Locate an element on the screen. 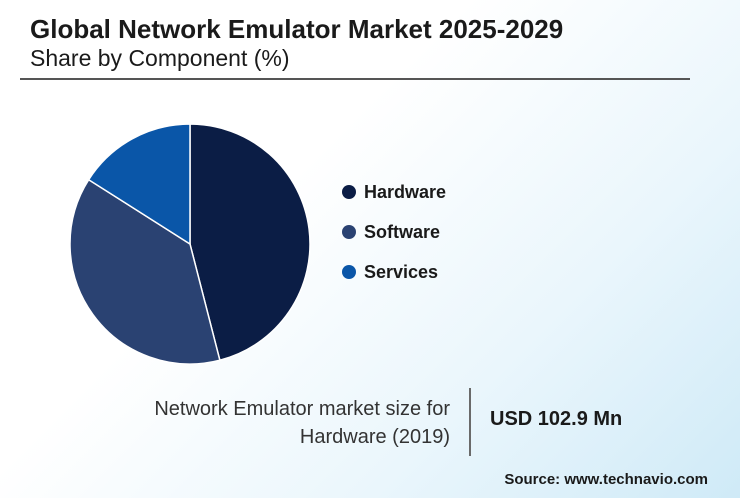  stat-divider is located at coordinates (470, 422).